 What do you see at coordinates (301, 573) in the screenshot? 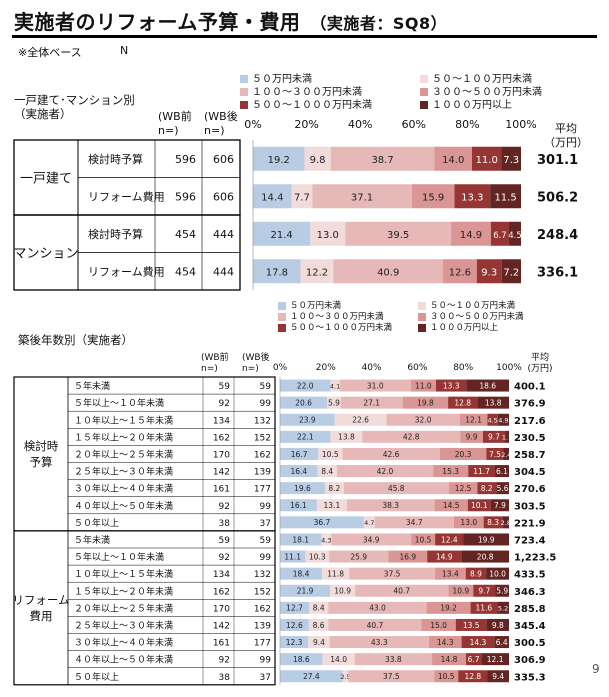
I see `data-label: 18.4` at bounding box center [301, 573].